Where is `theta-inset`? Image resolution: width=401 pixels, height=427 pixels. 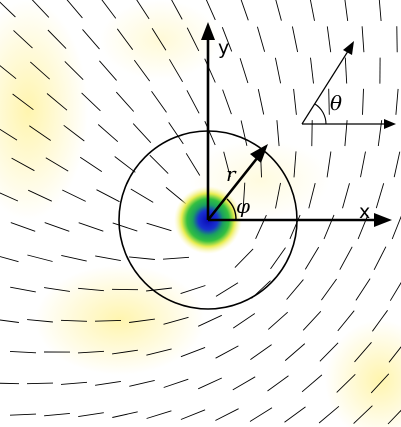 theta-inset is located at coordinates (348, 85).